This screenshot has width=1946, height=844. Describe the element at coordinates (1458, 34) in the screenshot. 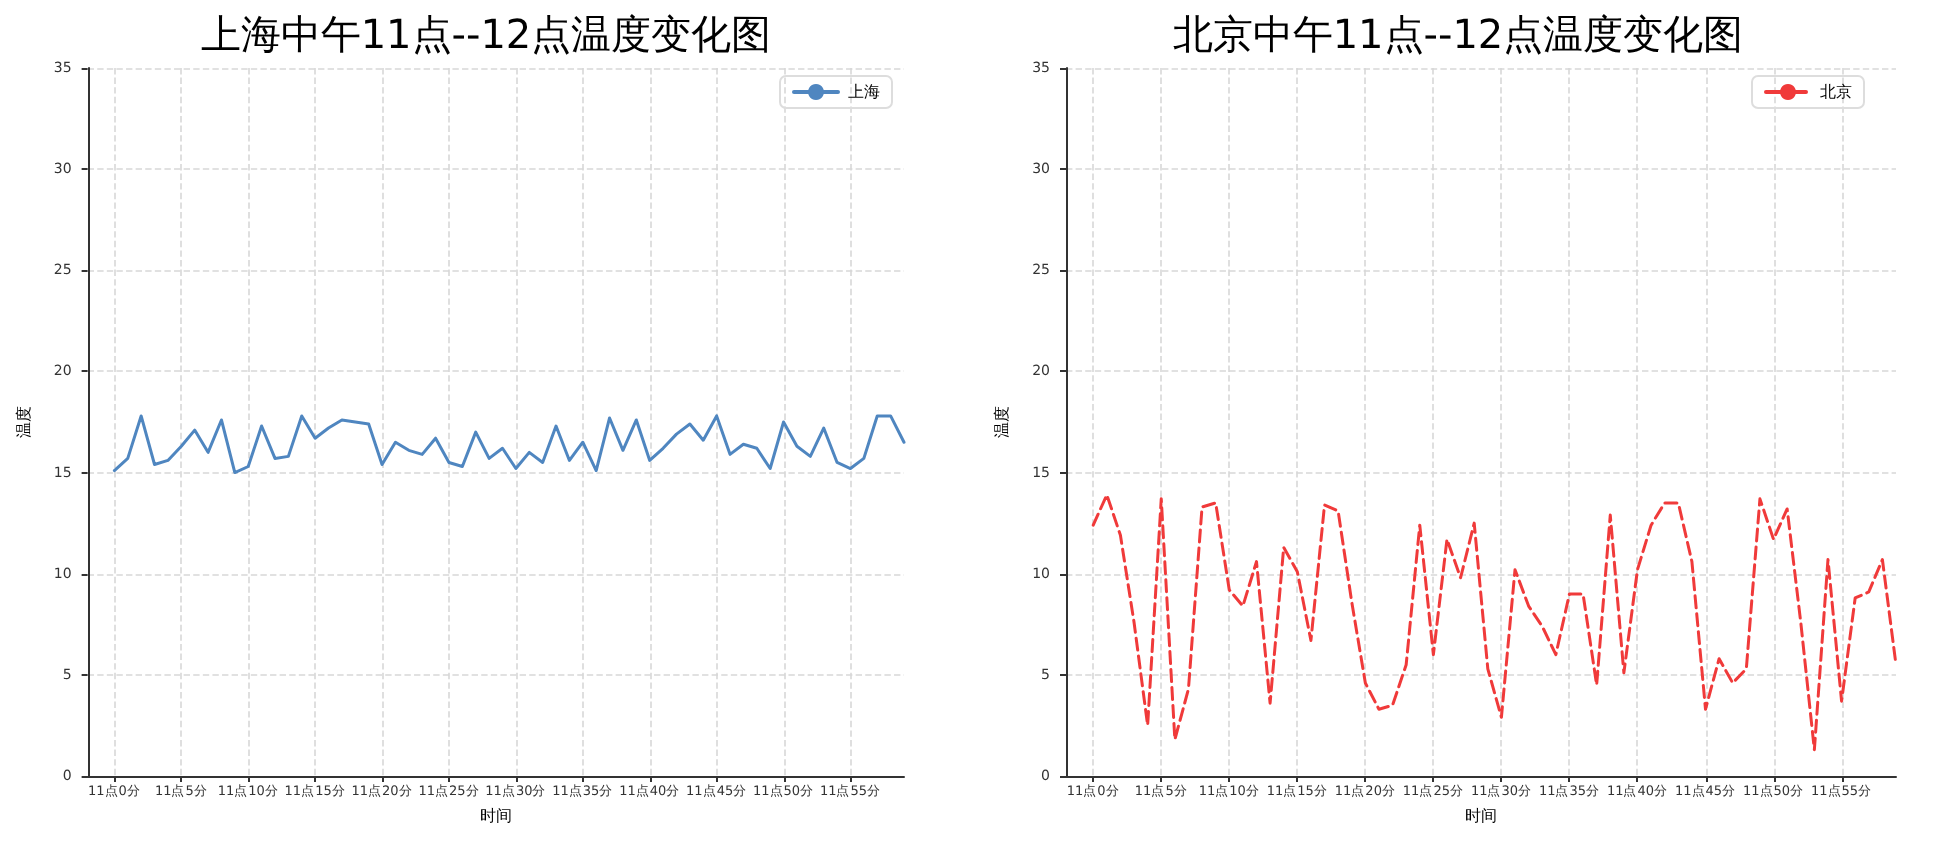

I see `chart-title: 北京中午11点--12点温度变化图` at that location.